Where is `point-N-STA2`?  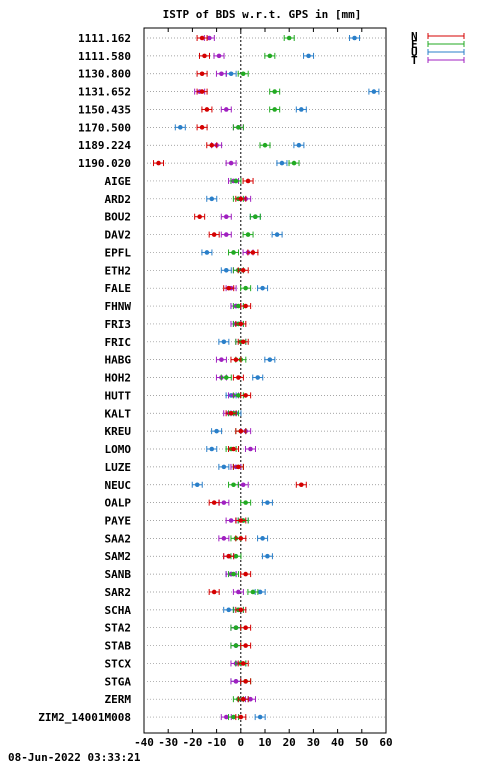
point-N-STA2 is located at coordinates (246, 627).